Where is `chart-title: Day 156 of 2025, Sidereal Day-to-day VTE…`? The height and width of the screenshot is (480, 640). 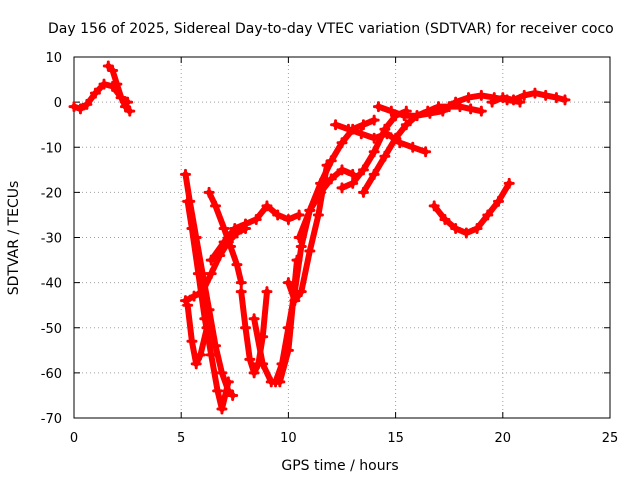 chart-title: Day 156 of 2025, Sidereal Day-to-day VTE… is located at coordinates (331, 29).